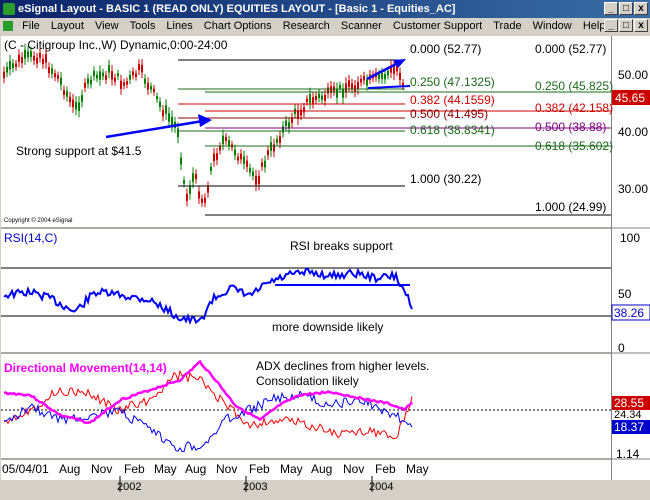  What do you see at coordinates (641, 8) in the screenshot?
I see `close-button: x` at bounding box center [641, 8].